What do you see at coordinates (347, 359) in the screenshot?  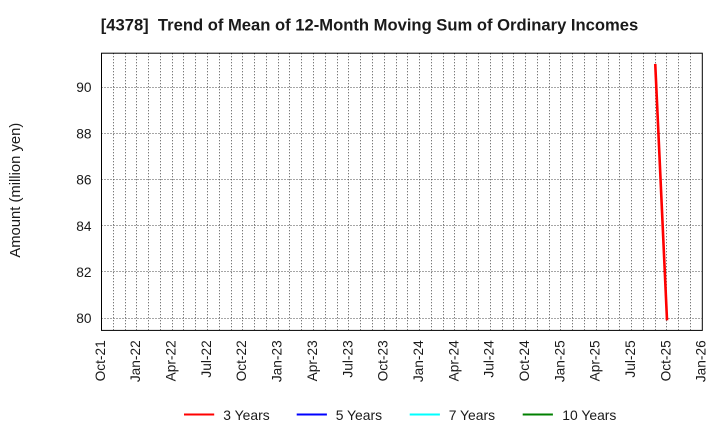 I see `svg-text: Jul-23` at bounding box center [347, 359].